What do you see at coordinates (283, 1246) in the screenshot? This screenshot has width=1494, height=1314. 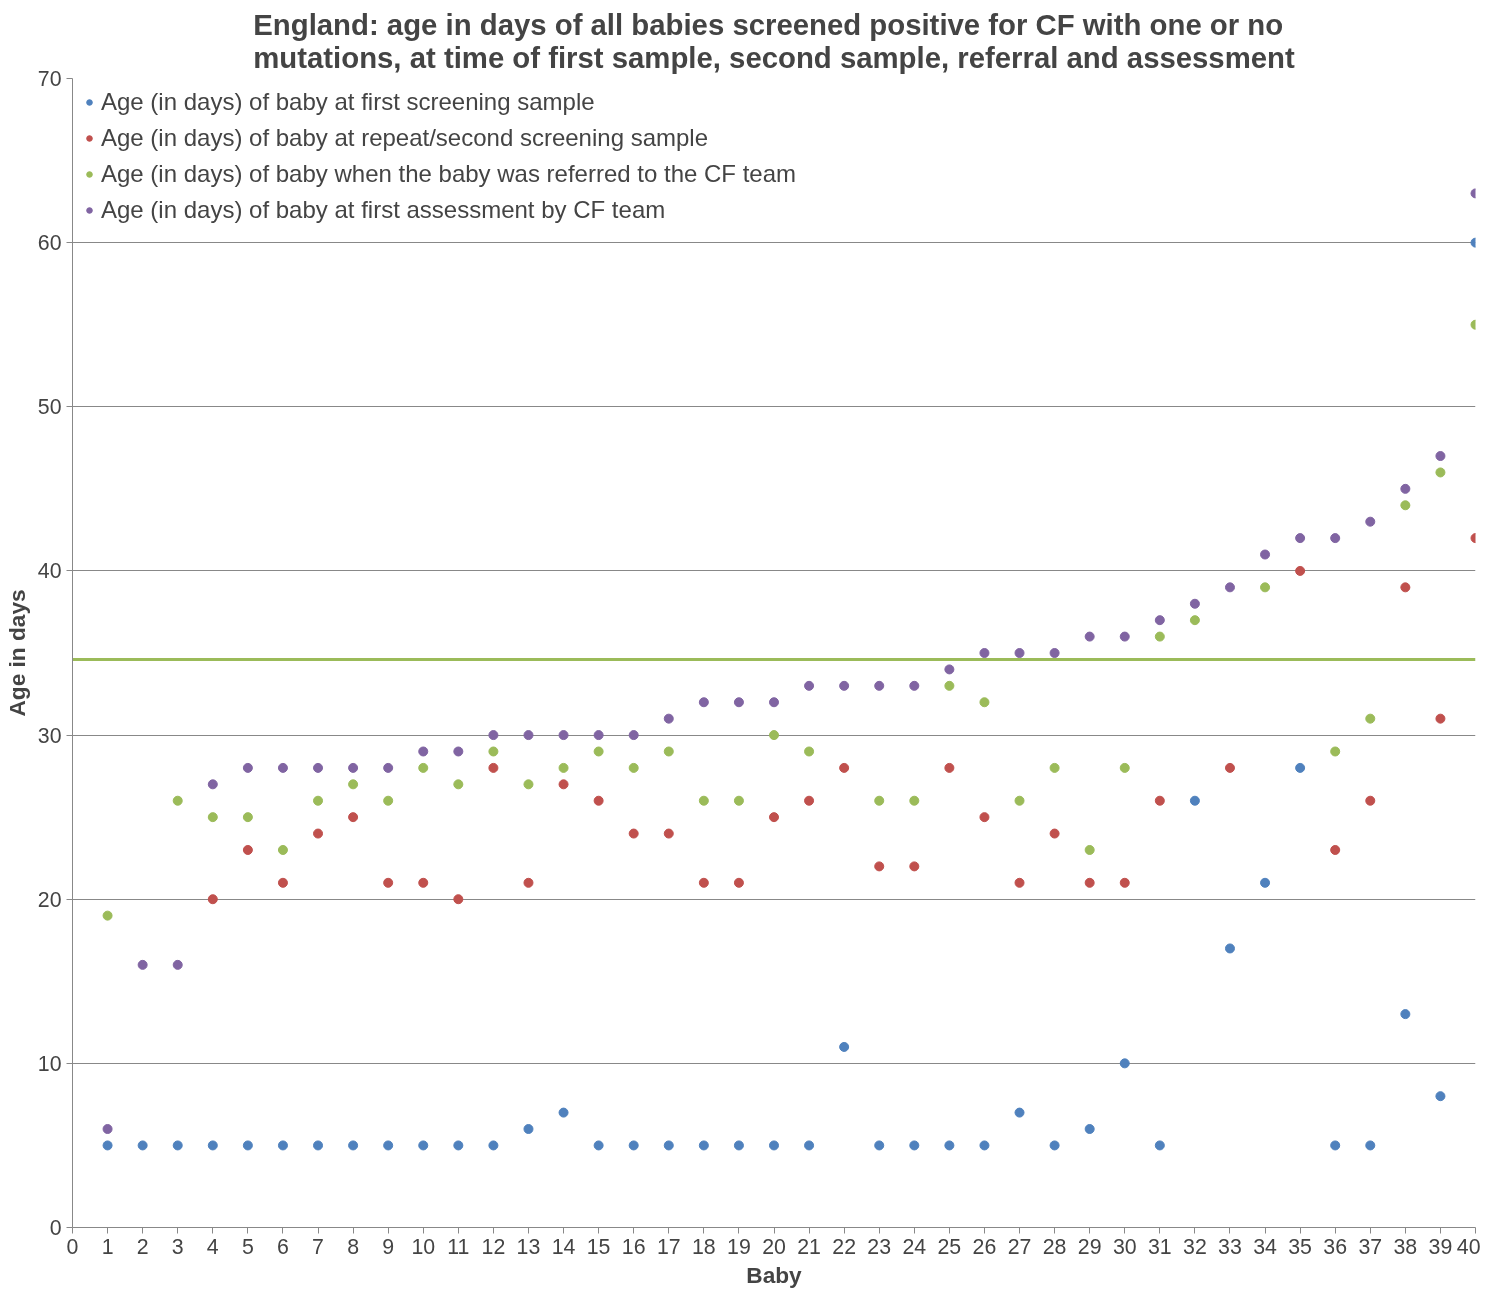 I see `x-tick-label: 6` at bounding box center [283, 1246].